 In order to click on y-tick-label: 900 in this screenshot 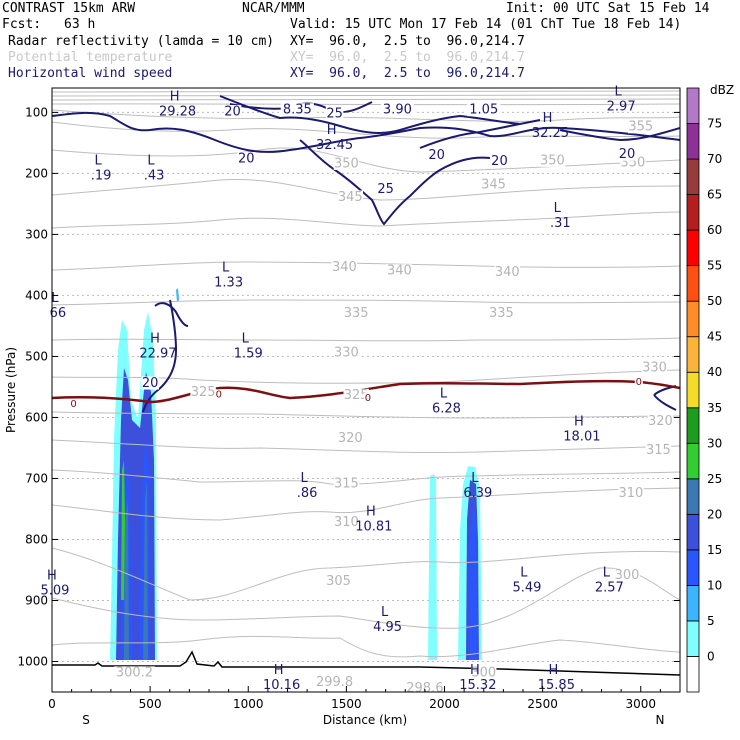, I will do `click(36, 600)`.